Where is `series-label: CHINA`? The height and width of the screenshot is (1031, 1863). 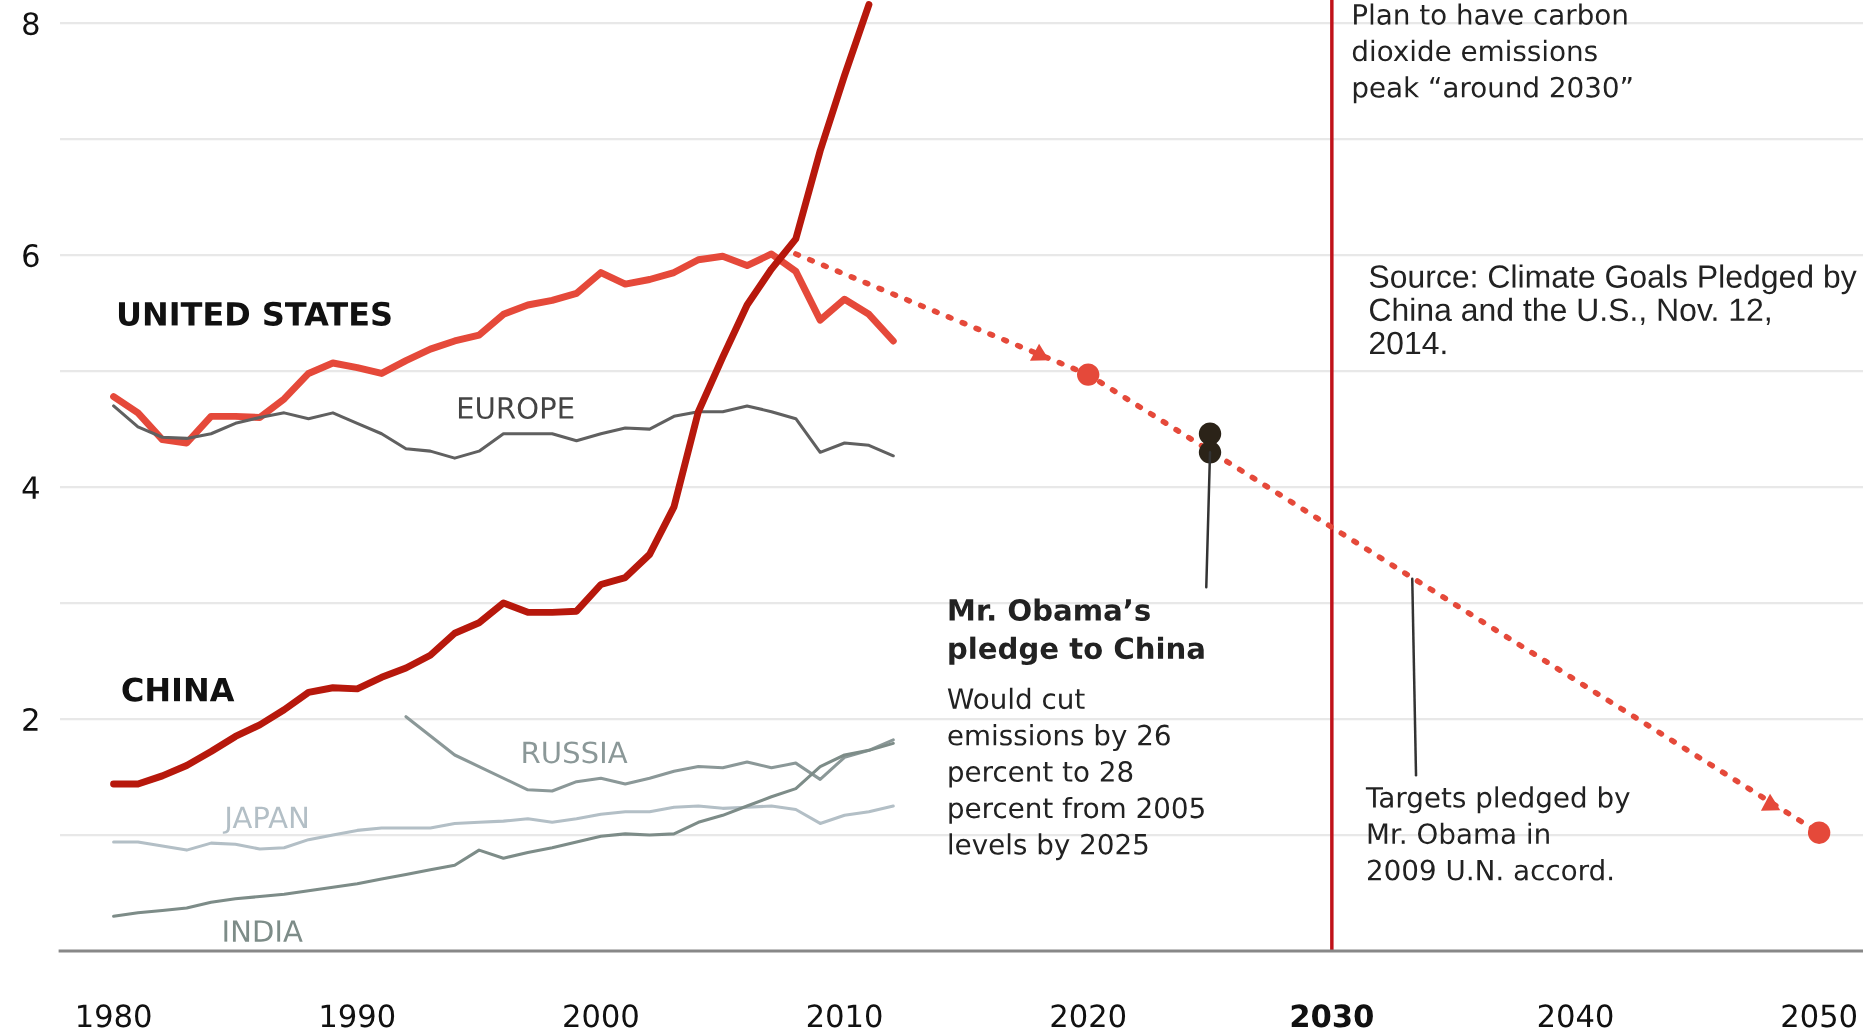 series-label: CHINA is located at coordinates (178, 689).